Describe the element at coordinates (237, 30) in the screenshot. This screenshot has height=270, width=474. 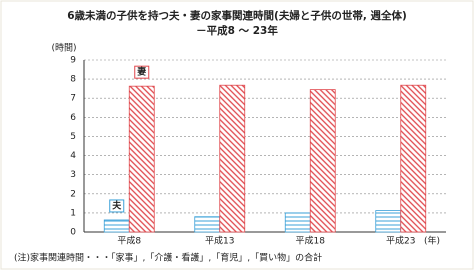
I see `chart-subtitle: －平成8 ～ 23年` at that location.